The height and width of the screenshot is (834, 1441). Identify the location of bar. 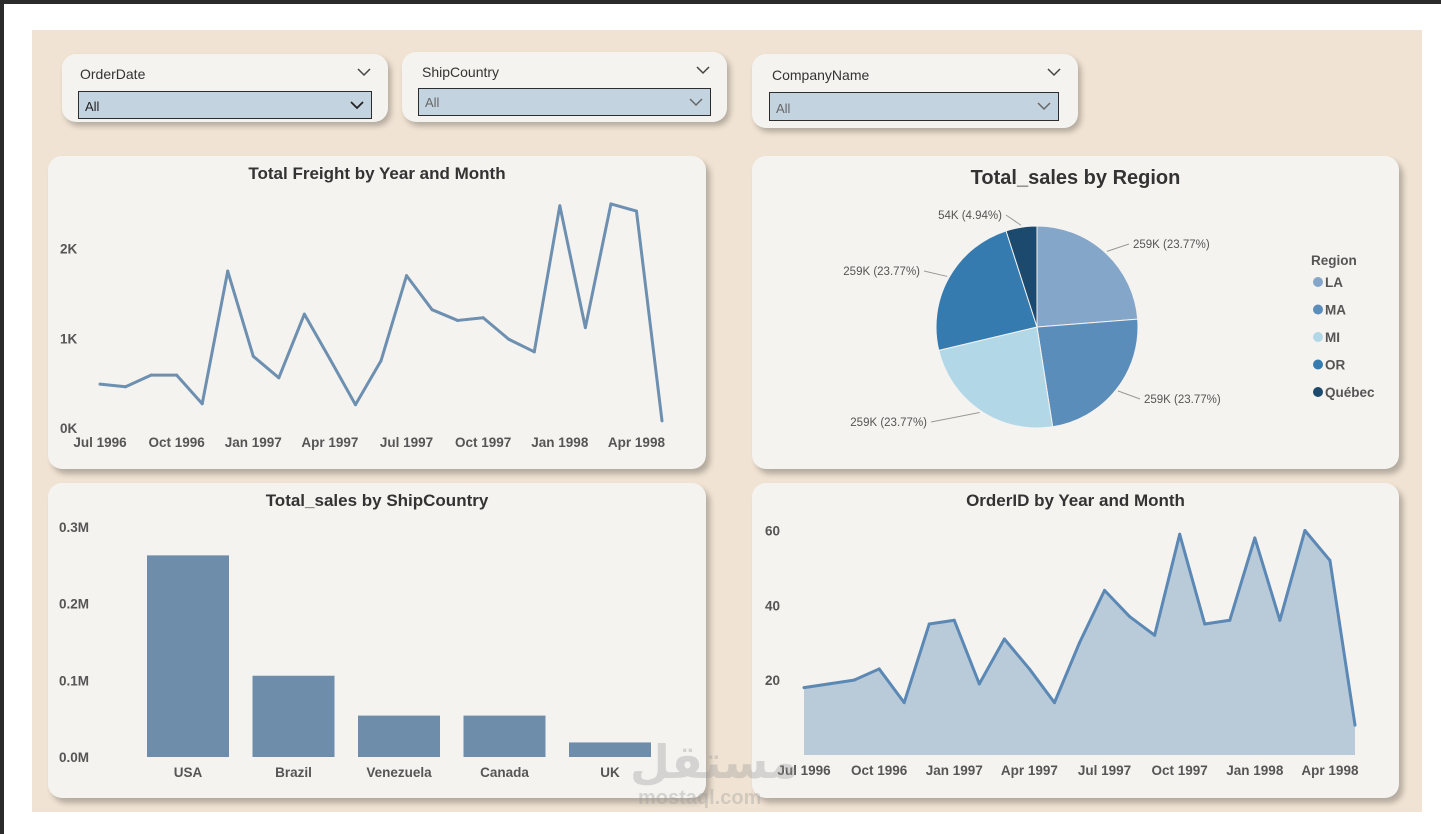
(188, 656).